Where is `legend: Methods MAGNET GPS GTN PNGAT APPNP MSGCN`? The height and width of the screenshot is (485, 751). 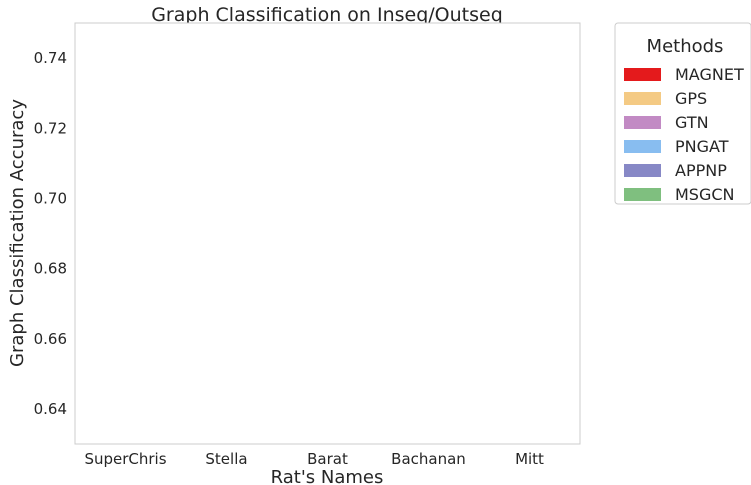
legend: Methods MAGNET GPS GTN PNGAT APPNP MSGCN is located at coordinates (682, 113).